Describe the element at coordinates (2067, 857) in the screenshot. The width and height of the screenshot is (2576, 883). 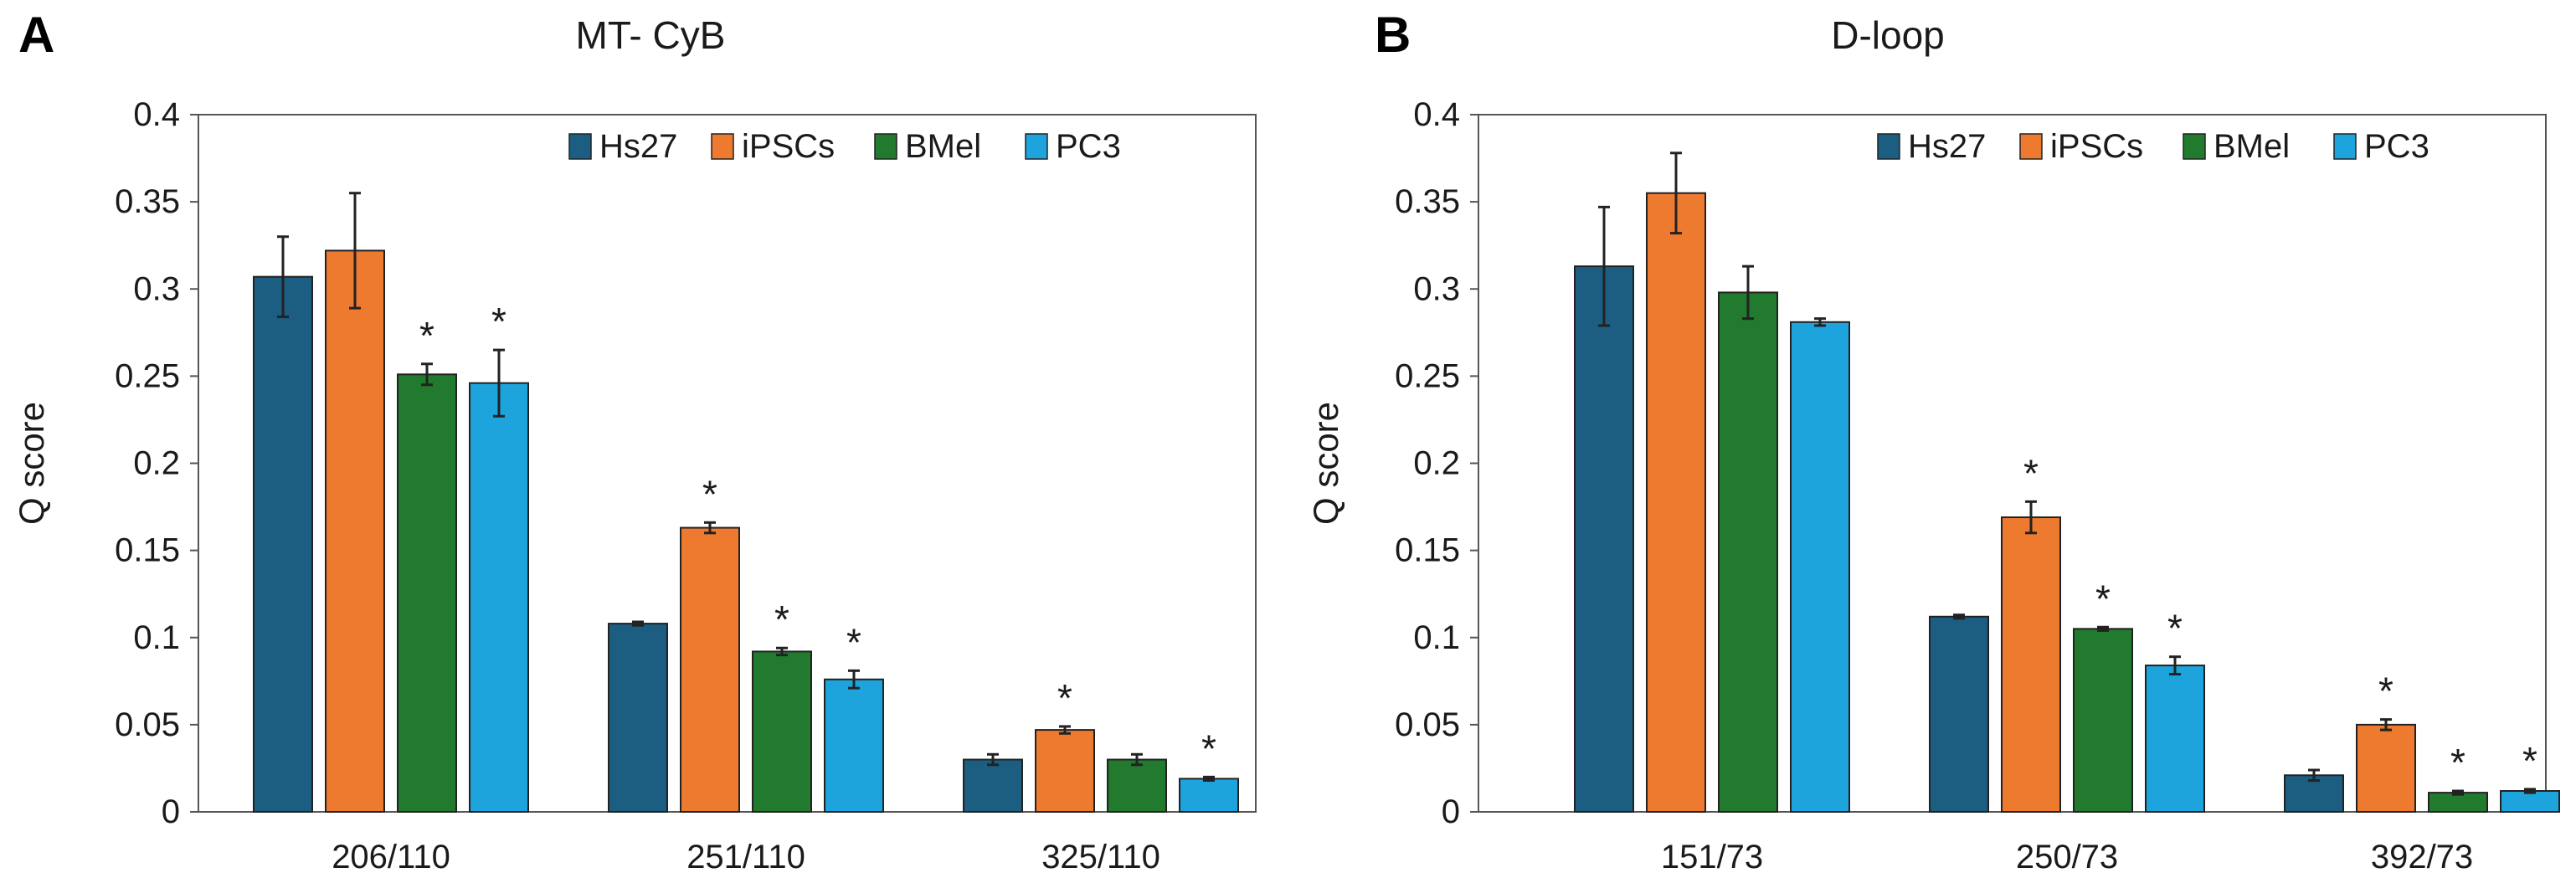
I see `category-label: 250/73` at that location.